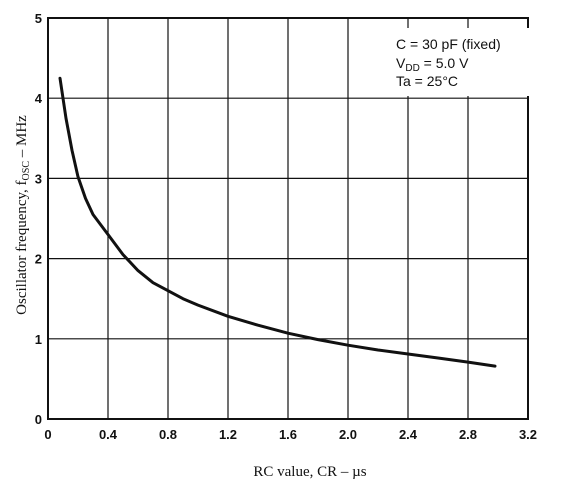  What do you see at coordinates (468, 434) in the screenshot?
I see `x-tick-label: 2.8` at bounding box center [468, 434].